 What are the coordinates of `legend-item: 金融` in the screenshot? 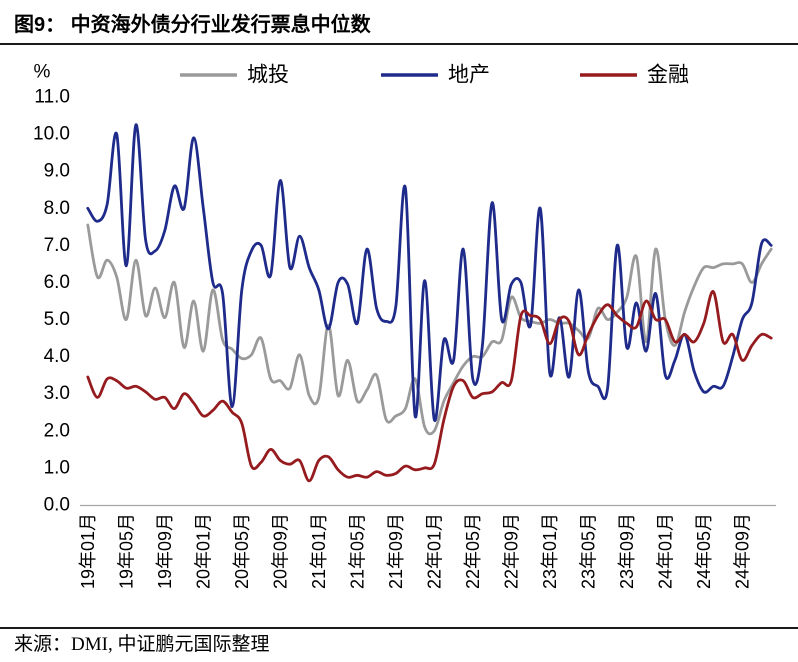 It's located at (634, 75).